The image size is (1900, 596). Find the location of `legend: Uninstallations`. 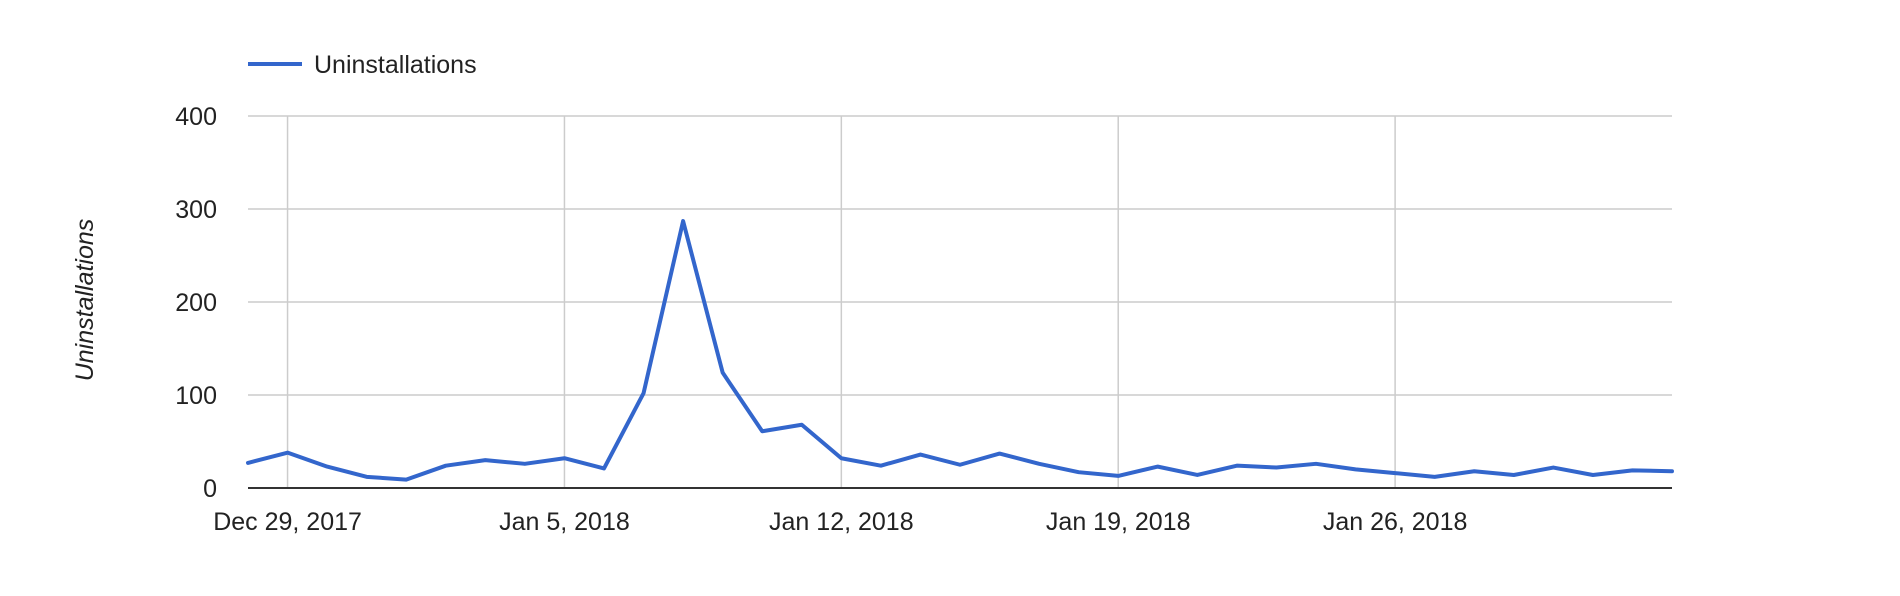

legend: Uninstallations is located at coordinates (362, 65).